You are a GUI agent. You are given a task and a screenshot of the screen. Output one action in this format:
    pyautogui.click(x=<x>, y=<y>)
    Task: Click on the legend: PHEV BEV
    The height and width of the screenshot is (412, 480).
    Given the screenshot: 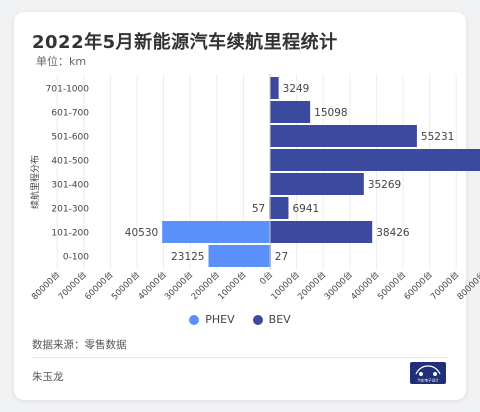 What is the action you would take?
    pyautogui.click(x=240, y=319)
    